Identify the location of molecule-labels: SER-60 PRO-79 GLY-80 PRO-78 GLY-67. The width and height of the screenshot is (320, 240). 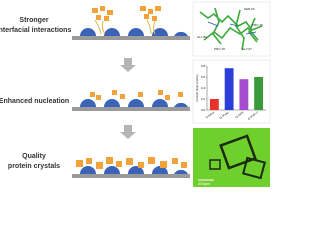
(230, 29).